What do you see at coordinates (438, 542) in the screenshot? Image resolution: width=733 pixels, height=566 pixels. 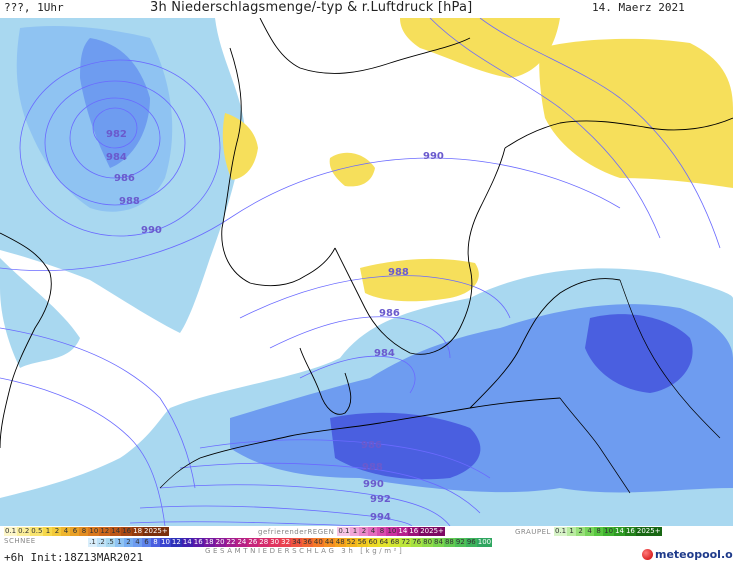 I see `legend-precip-swatch-33: 84` at bounding box center [438, 542].